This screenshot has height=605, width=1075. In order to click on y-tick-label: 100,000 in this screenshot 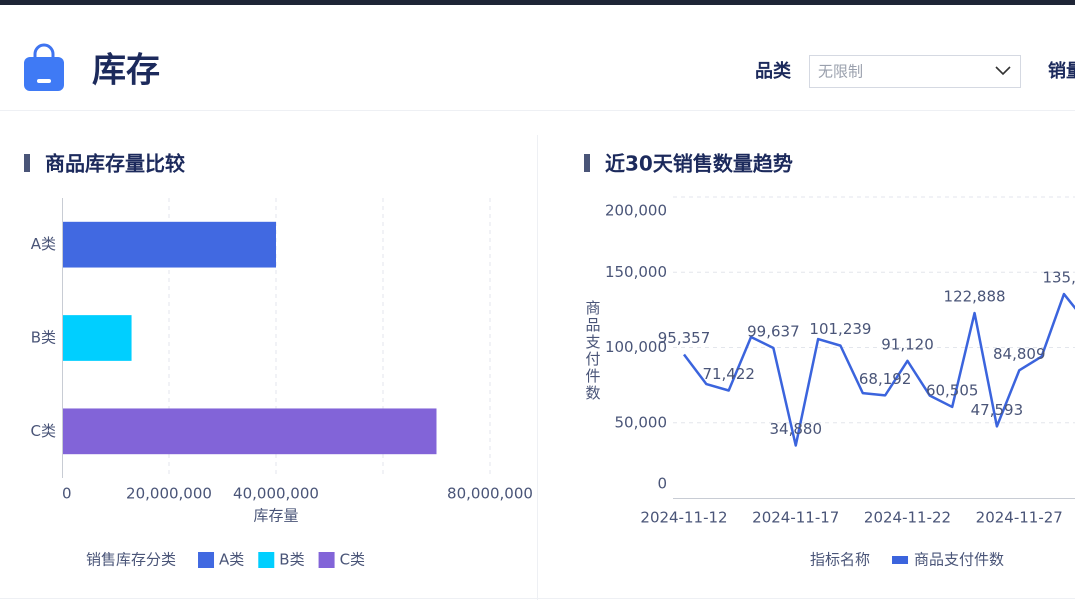, I will do `click(636, 347)`.